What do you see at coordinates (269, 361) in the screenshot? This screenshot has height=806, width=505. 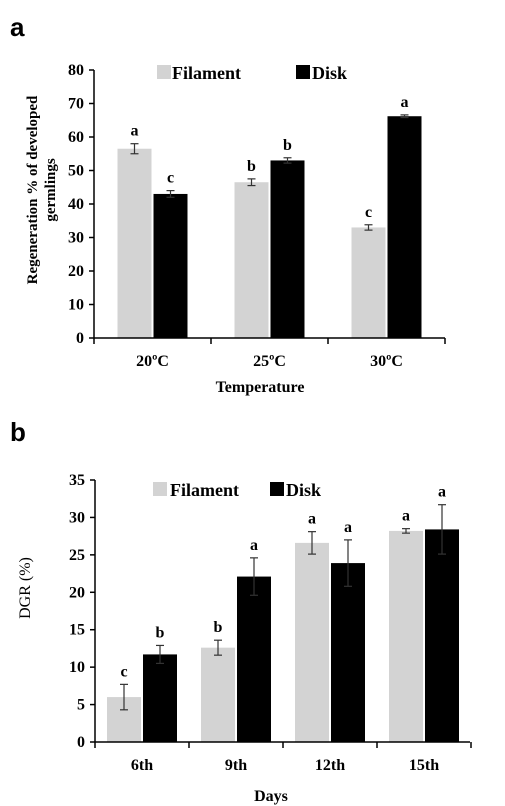 I see `panel-a-xtick-label: 25ºC` at bounding box center [269, 361].